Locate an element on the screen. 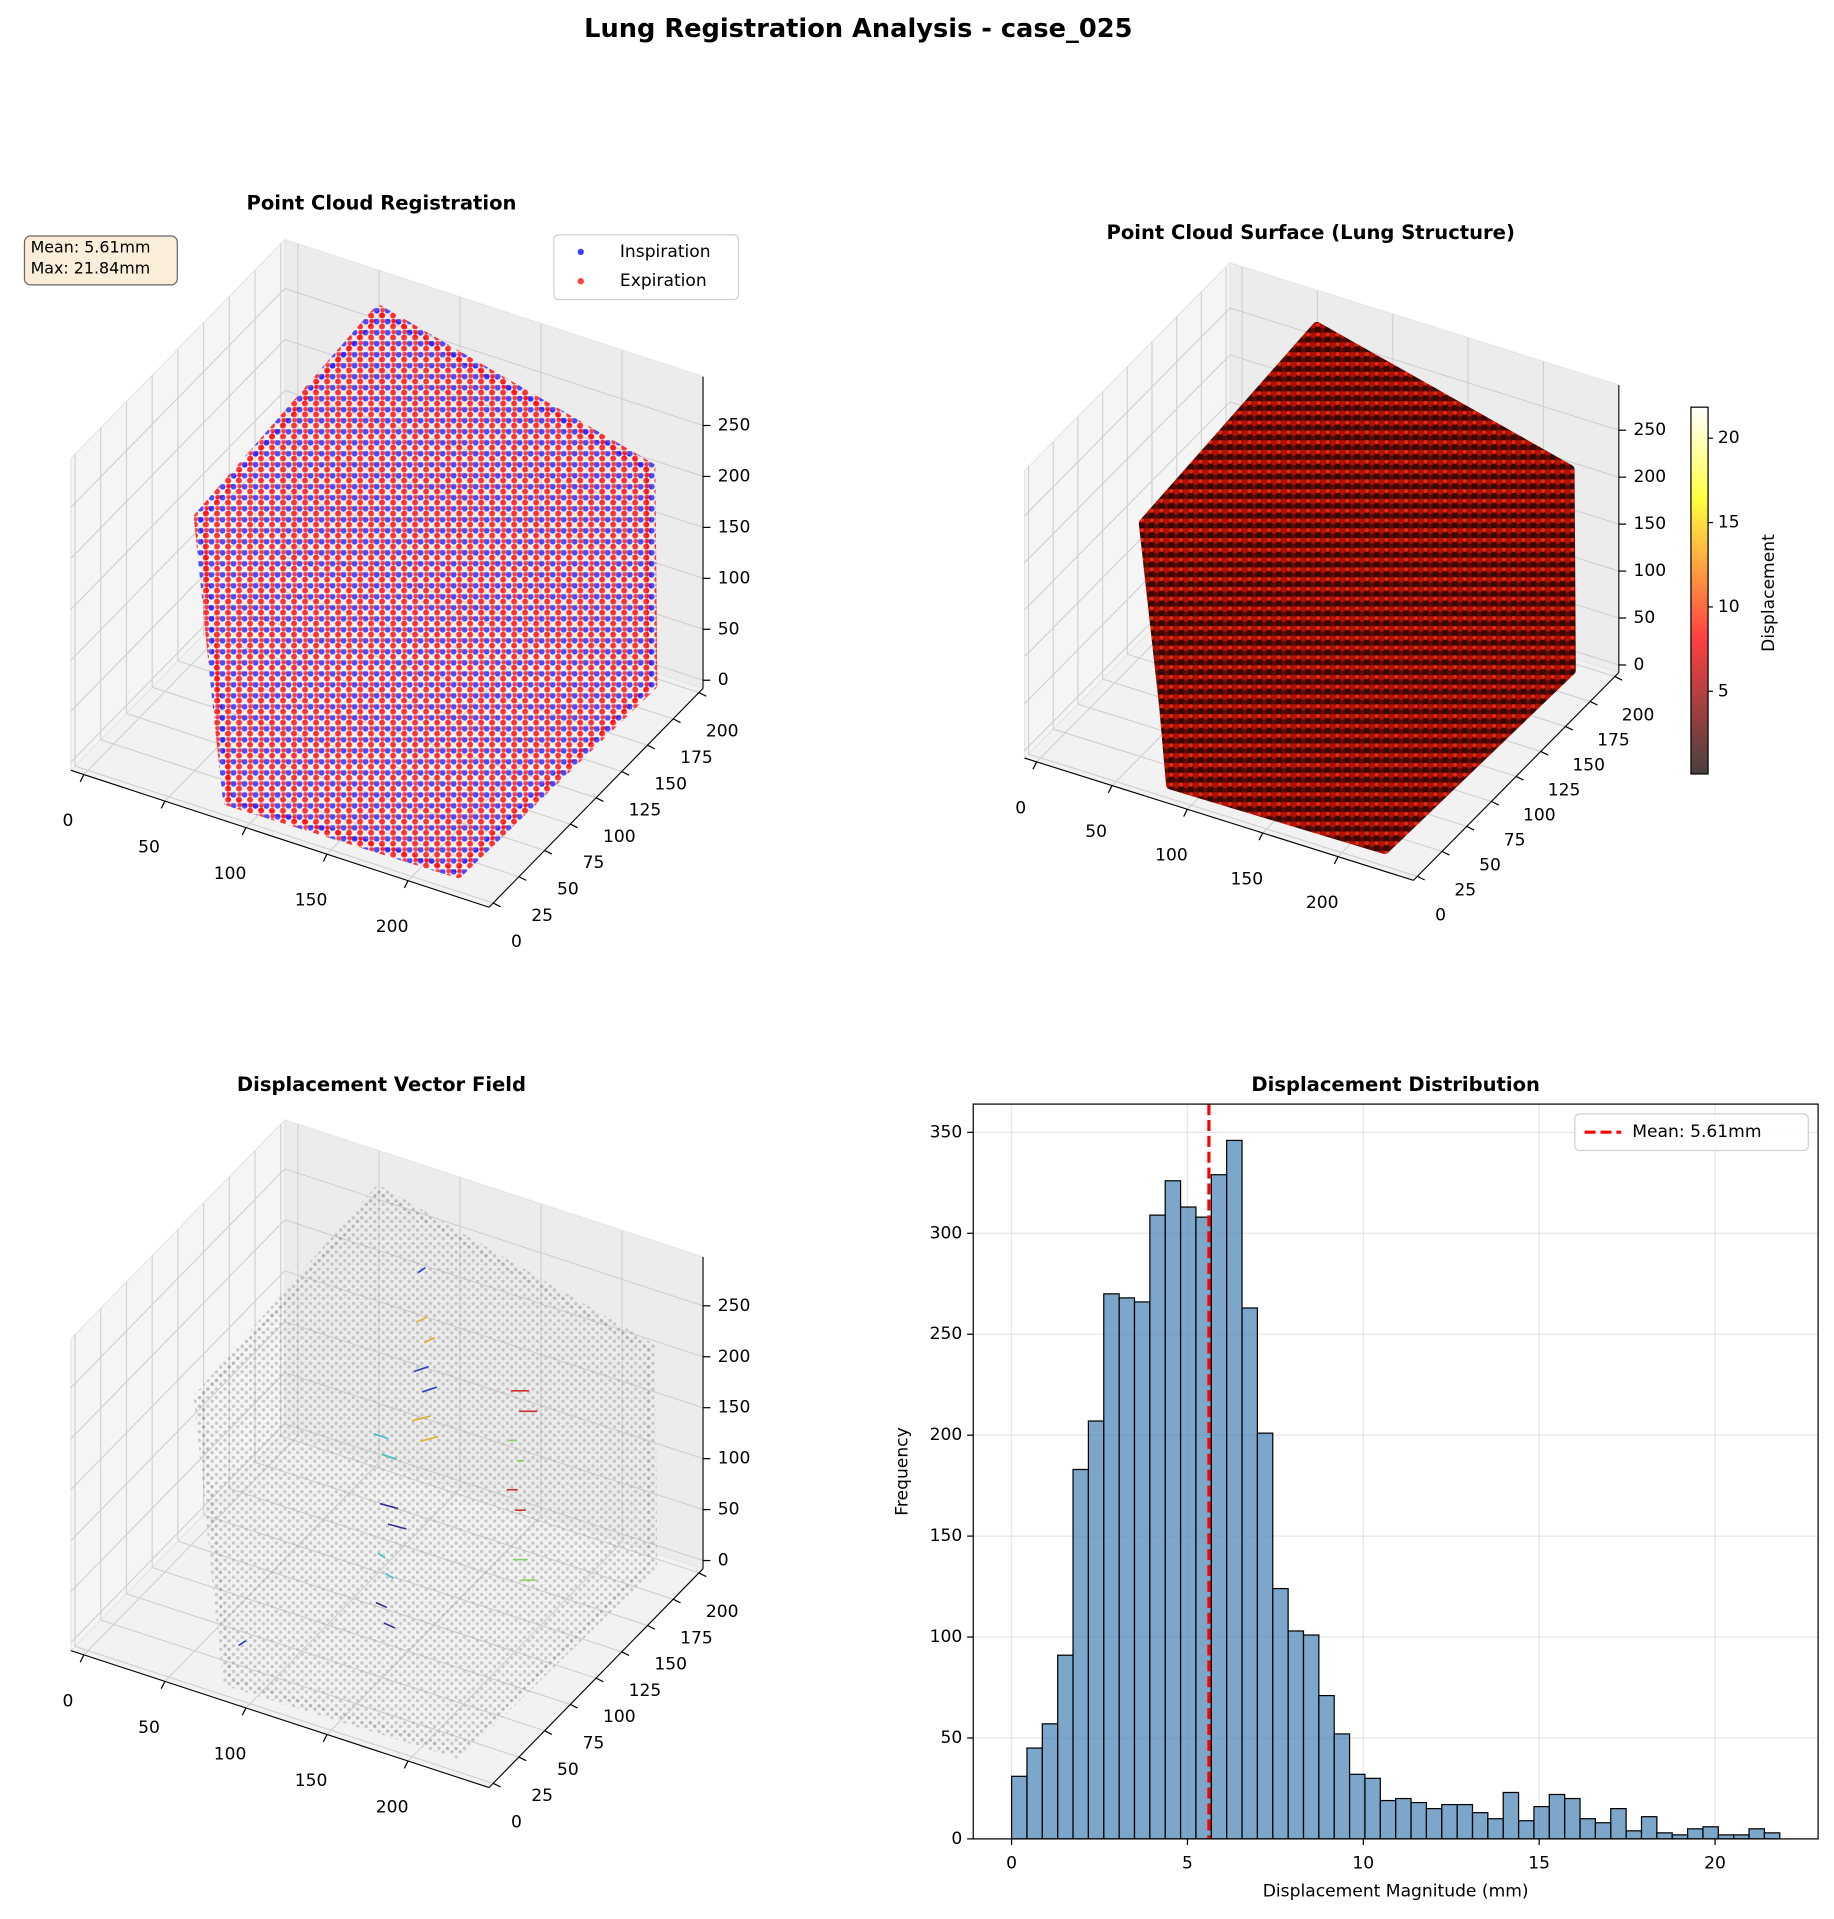  x-tick-label: 0 is located at coordinates (68, 1701).